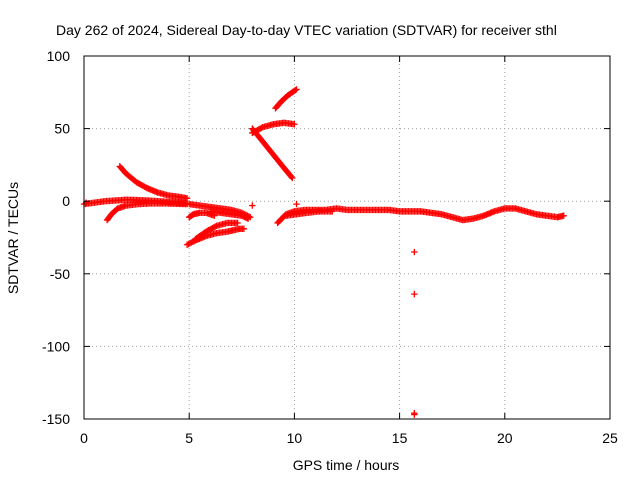 The height and width of the screenshot is (480, 640). Describe the element at coordinates (56, 346) in the screenshot. I see `y-tick-label: -100` at that location.